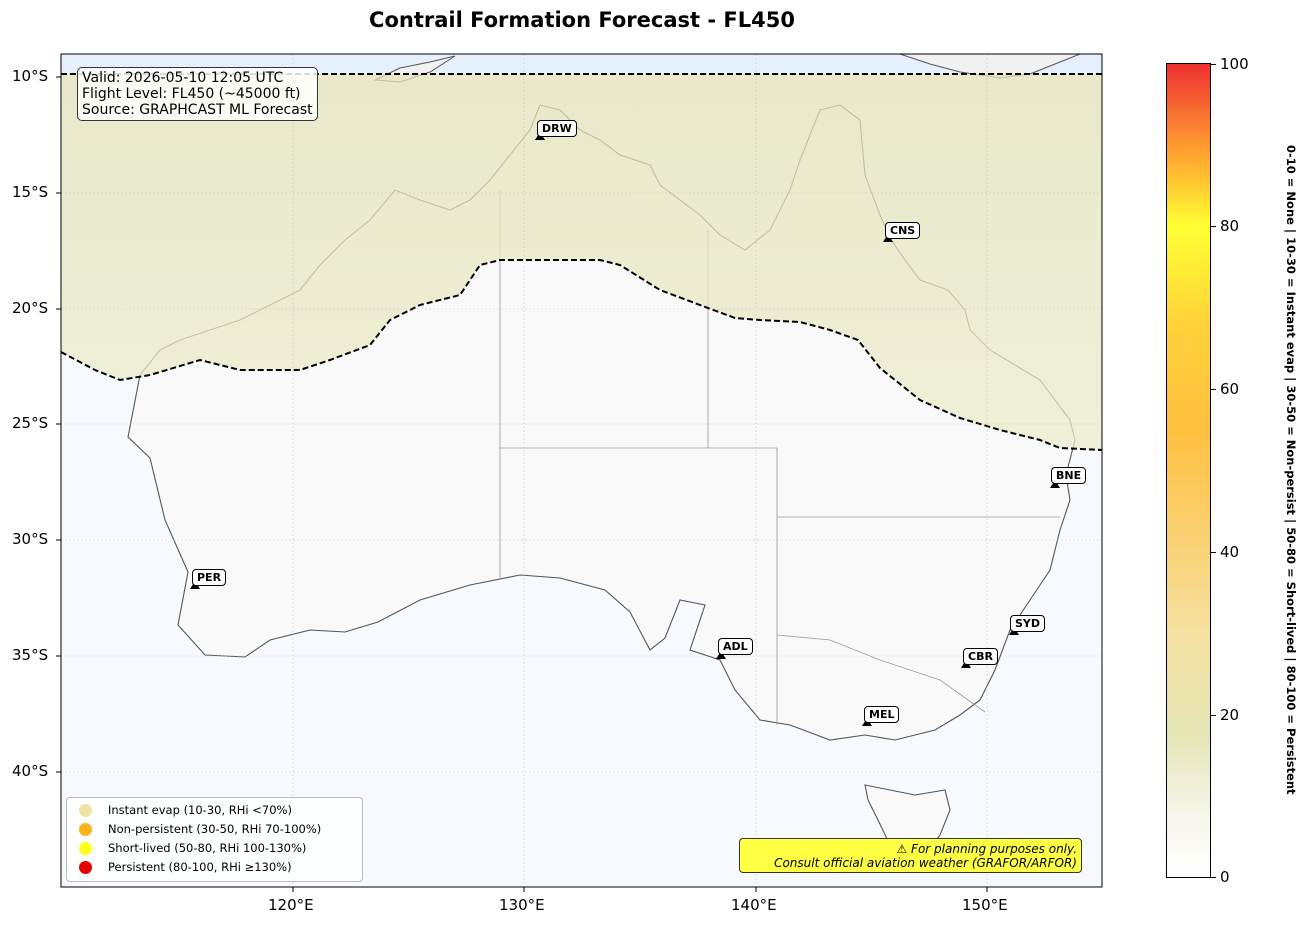 The image size is (1304, 926). What do you see at coordinates (30, 771) in the screenshot?
I see `lat-tick: 40°S` at bounding box center [30, 771].